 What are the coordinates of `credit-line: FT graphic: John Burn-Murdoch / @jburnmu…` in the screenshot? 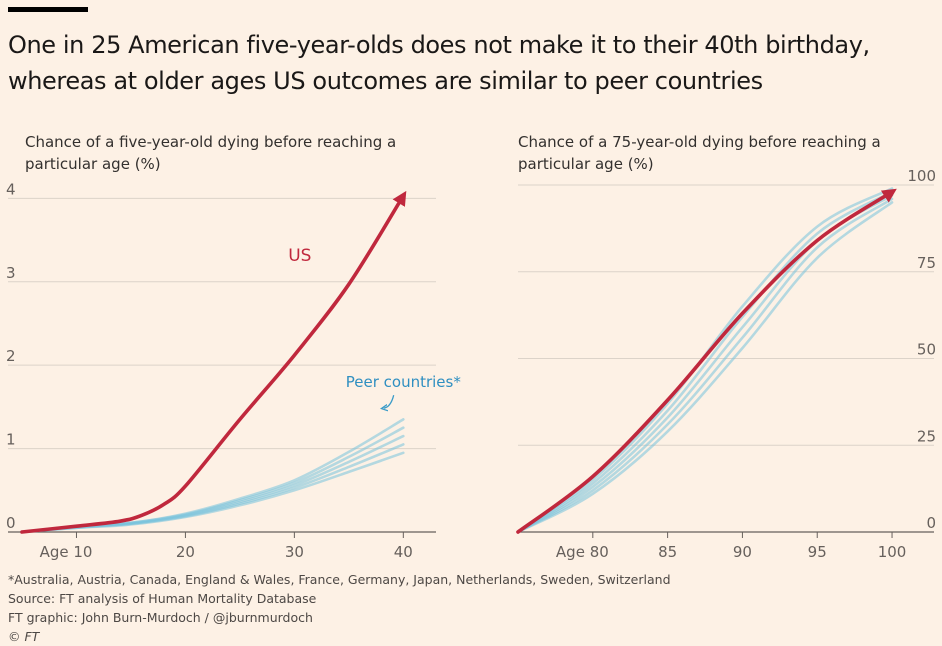 It's located at (160, 617).